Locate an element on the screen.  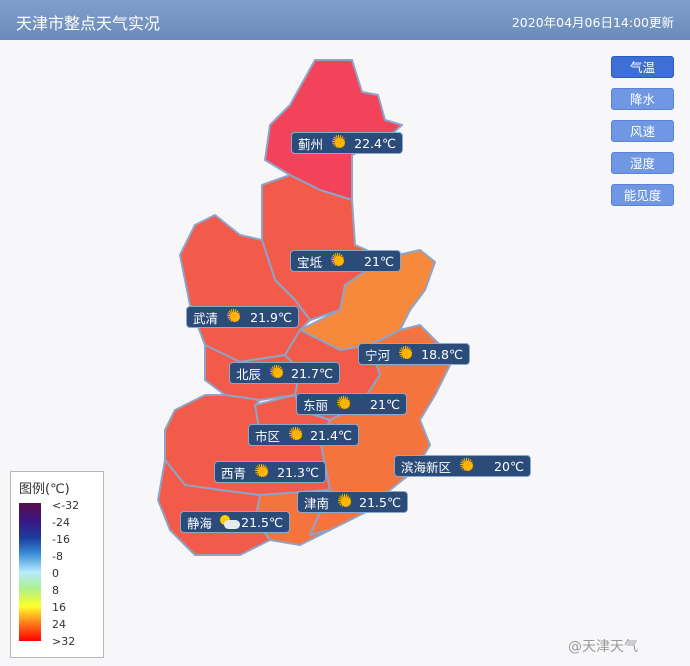
station-name: 武清 is located at coordinates (206, 318).